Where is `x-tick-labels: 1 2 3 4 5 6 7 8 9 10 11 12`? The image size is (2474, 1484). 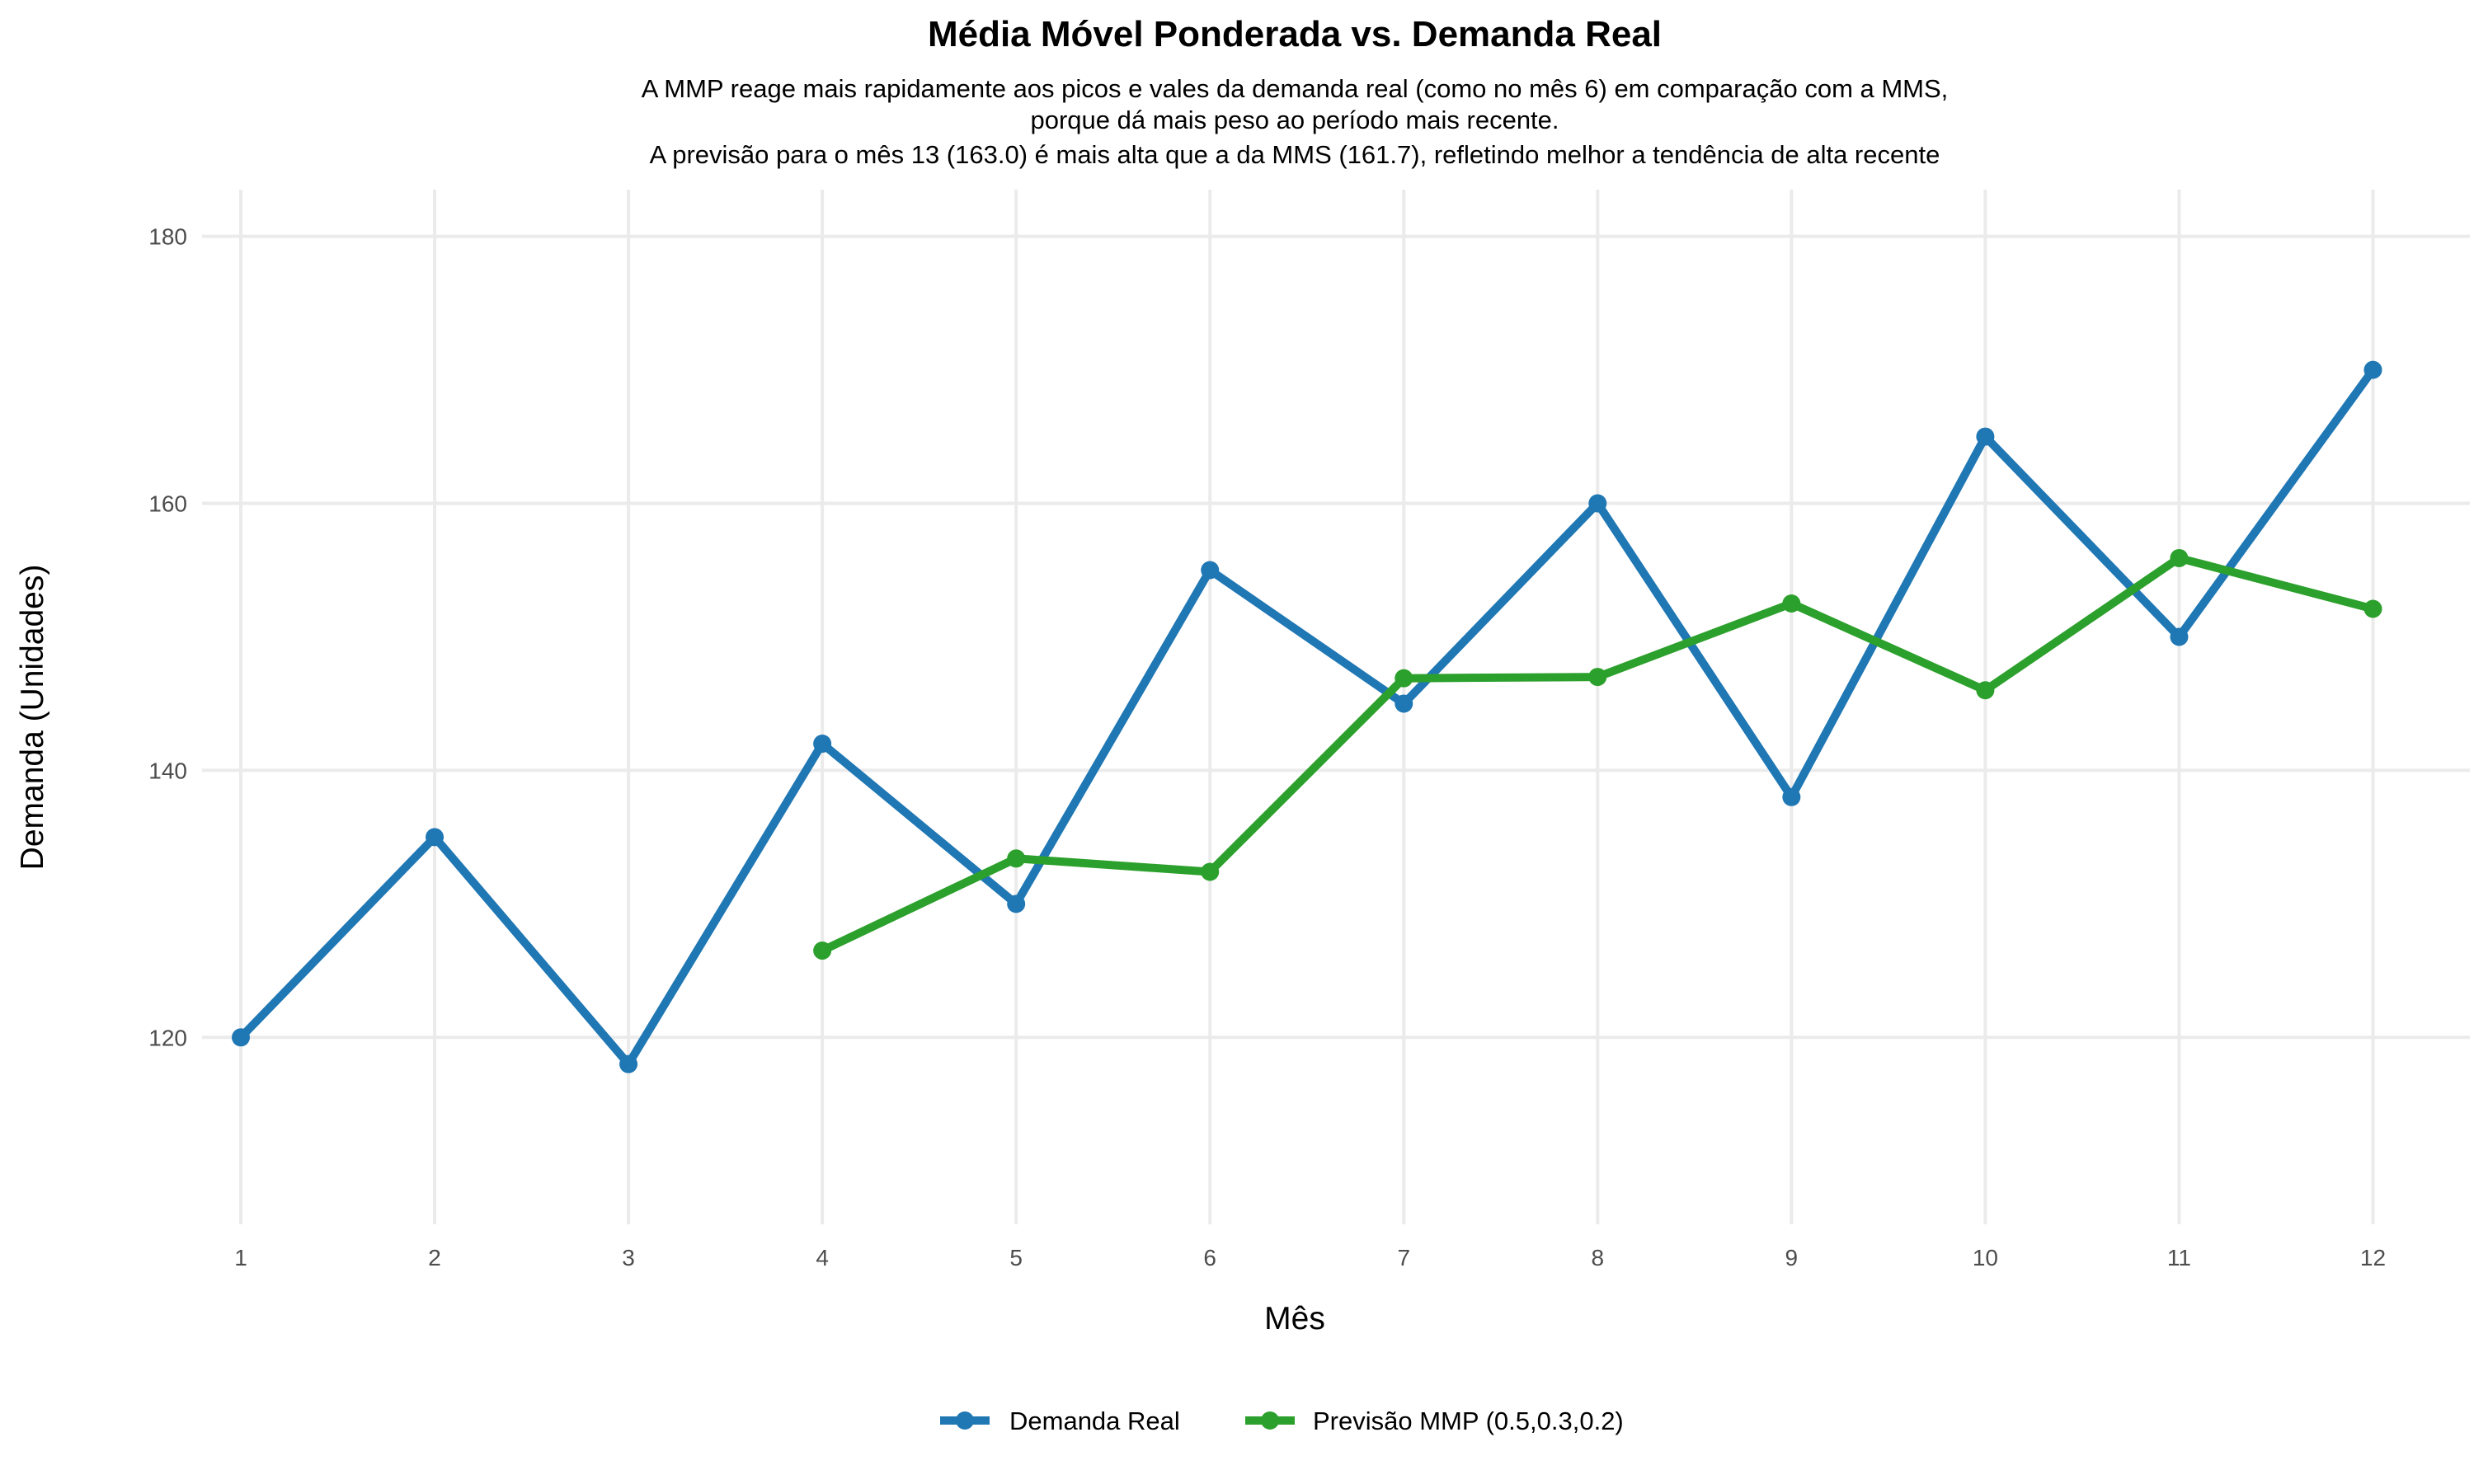
x-tick-labels: 1 2 3 4 5 6 7 8 9 10 11 12 is located at coordinates (1310, 1257).